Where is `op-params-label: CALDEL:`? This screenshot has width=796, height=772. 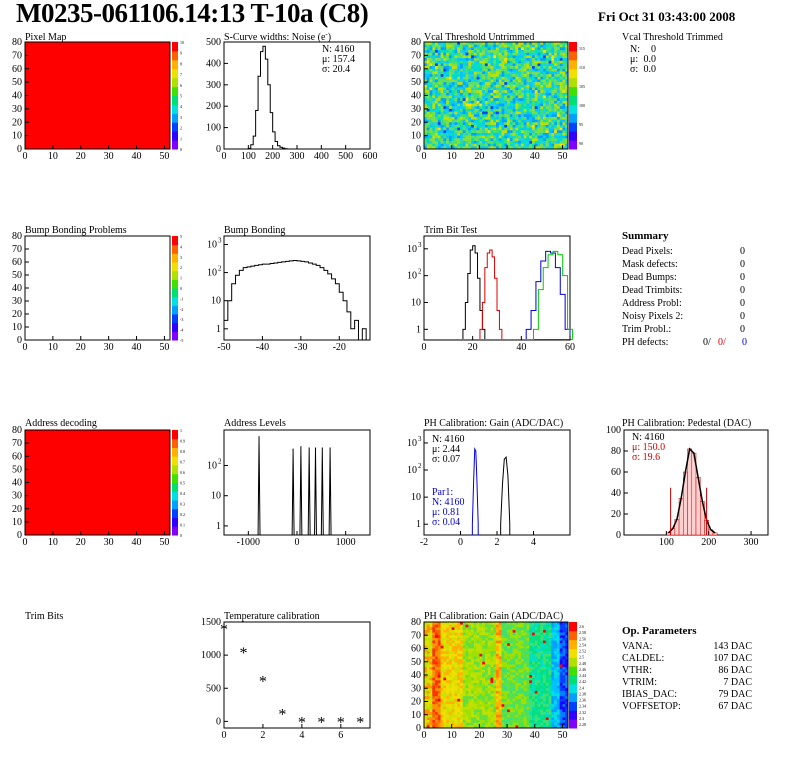 op-params-label: CALDEL: is located at coordinates (643, 658).